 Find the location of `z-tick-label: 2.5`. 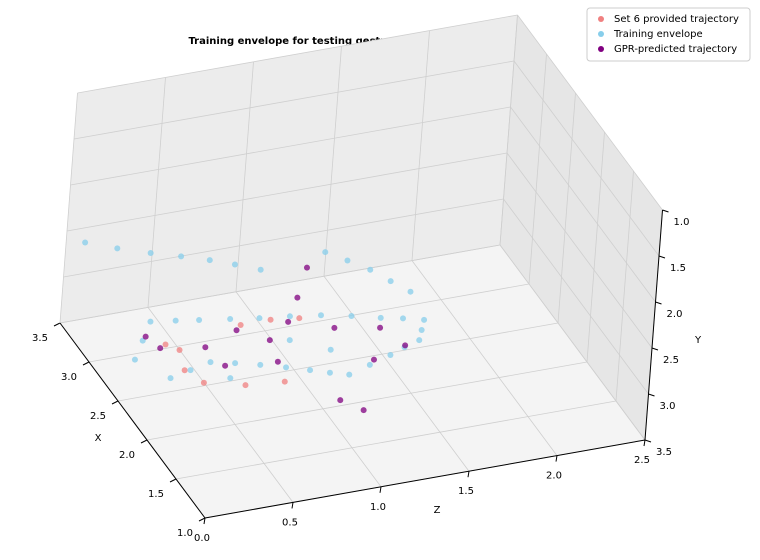

z-tick-label: 2.5 is located at coordinates (642, 460).